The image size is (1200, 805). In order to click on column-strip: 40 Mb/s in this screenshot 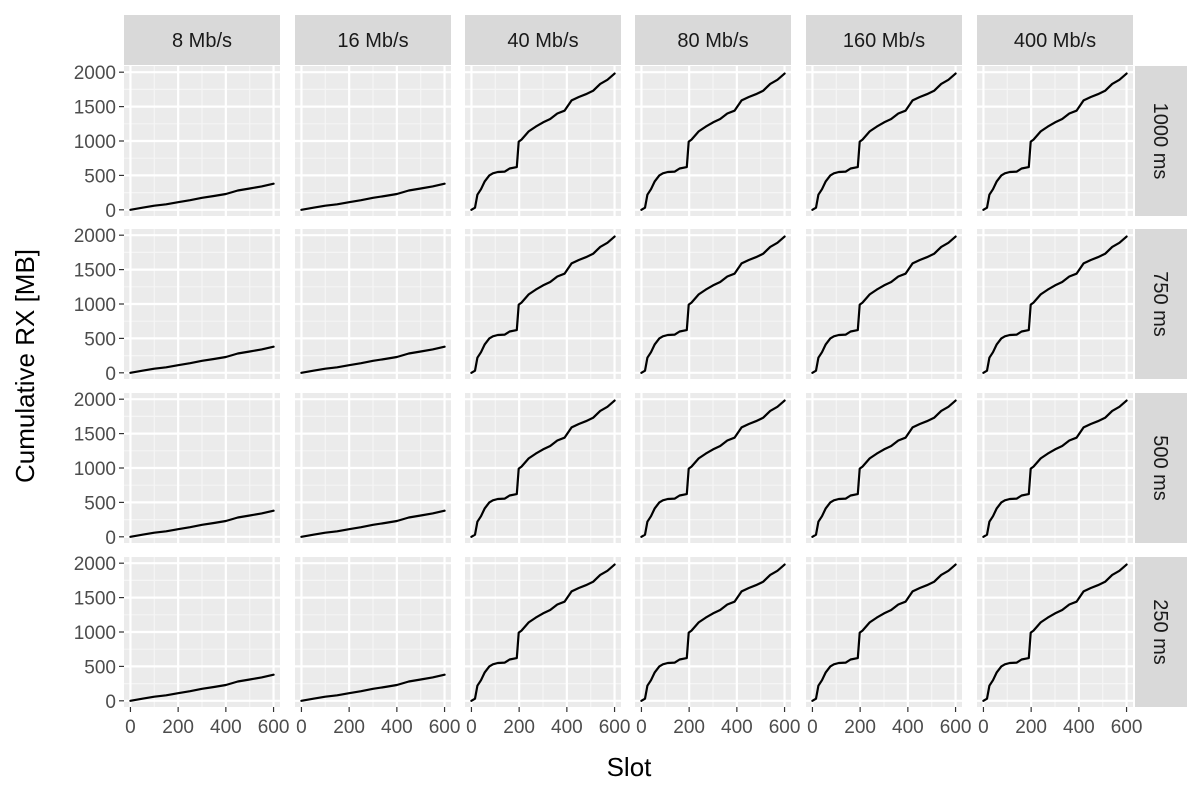, I will do `click(543, 40)`.